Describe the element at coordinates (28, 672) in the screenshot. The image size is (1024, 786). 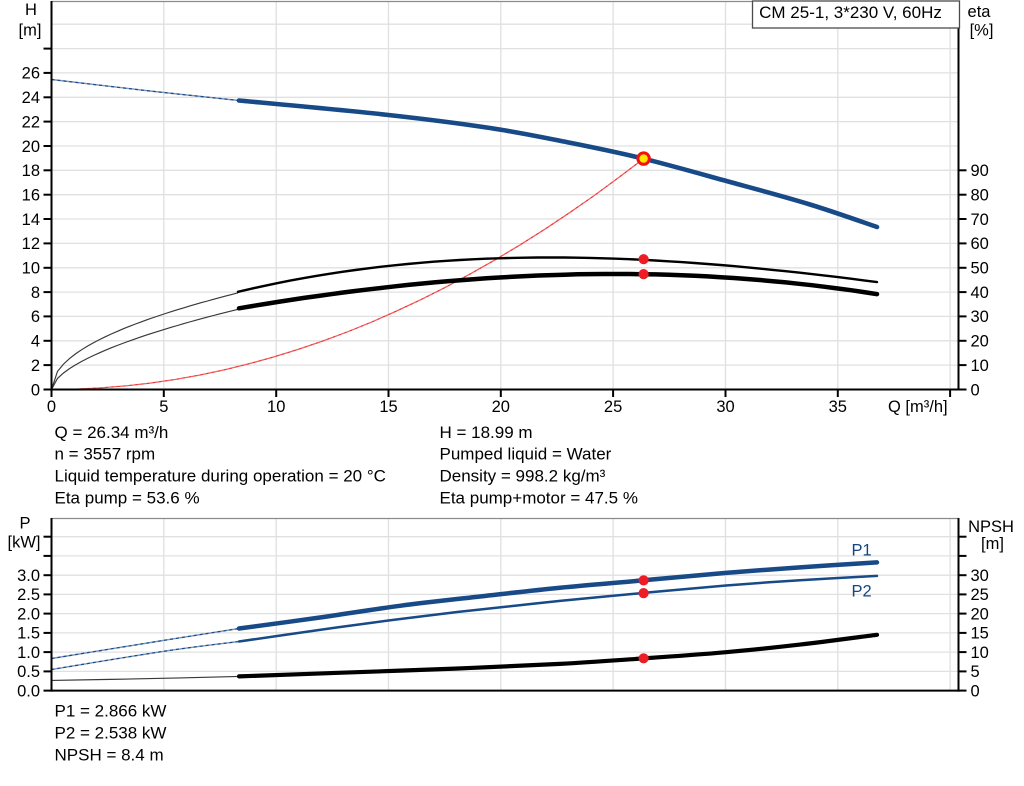
I see `svg-text: 0.5` at that location.